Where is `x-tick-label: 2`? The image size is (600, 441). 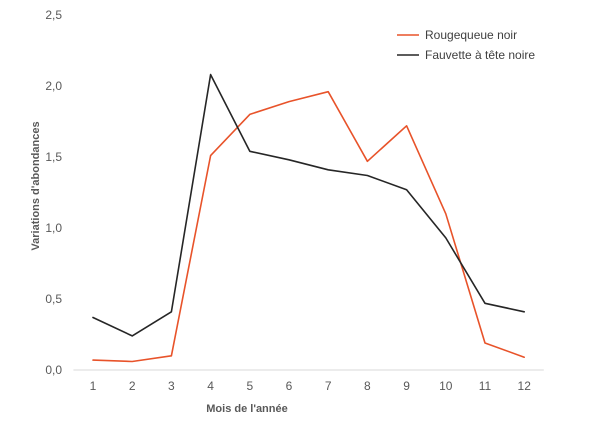
x-tick-label: 2 is located at coordinates (132, 386).